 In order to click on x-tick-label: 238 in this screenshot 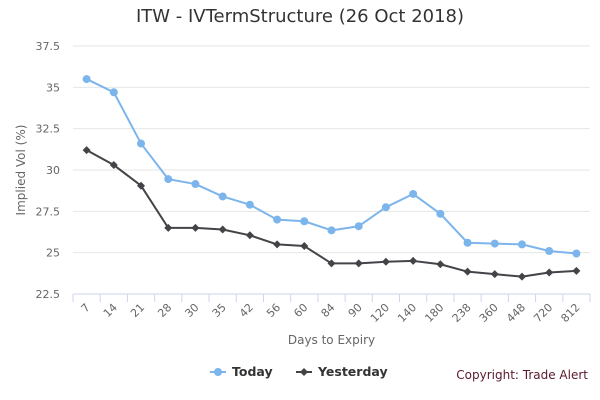, I will do `click(462, 313)`.